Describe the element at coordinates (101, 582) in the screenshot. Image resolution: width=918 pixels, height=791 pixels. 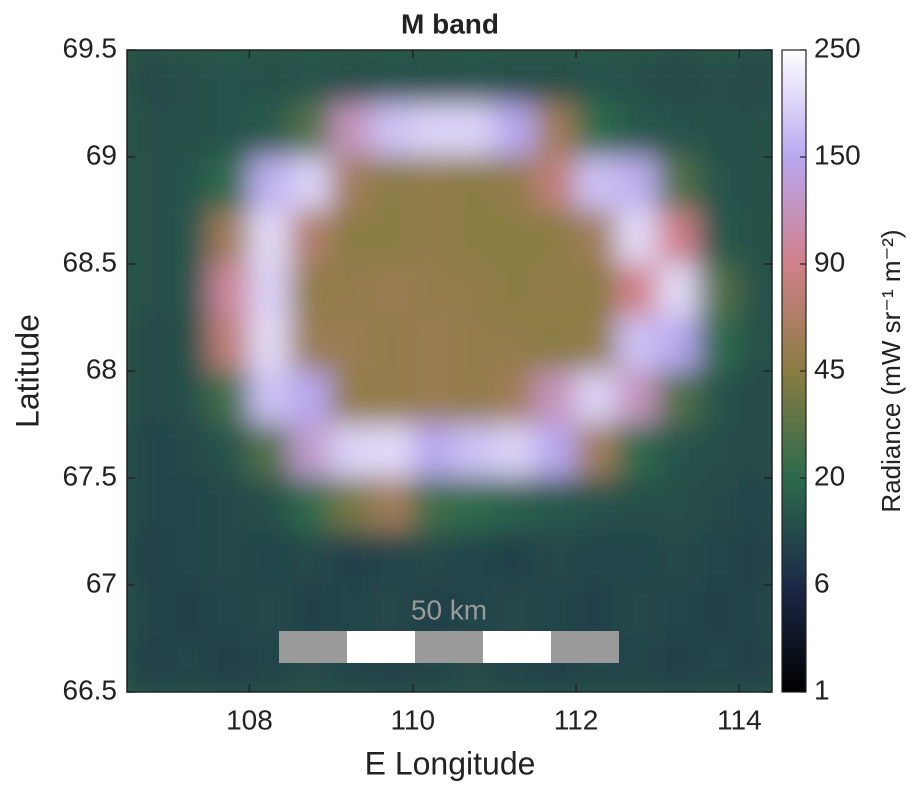
I see `y-tick-label: 67` at that location.